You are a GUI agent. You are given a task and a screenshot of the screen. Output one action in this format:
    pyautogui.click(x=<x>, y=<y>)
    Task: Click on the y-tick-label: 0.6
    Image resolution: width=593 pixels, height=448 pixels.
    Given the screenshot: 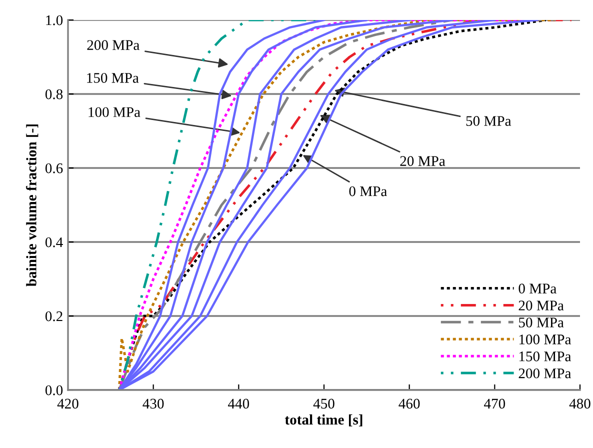 What is the action you would take?
    pyautogui.click(x=54, y=168)
    